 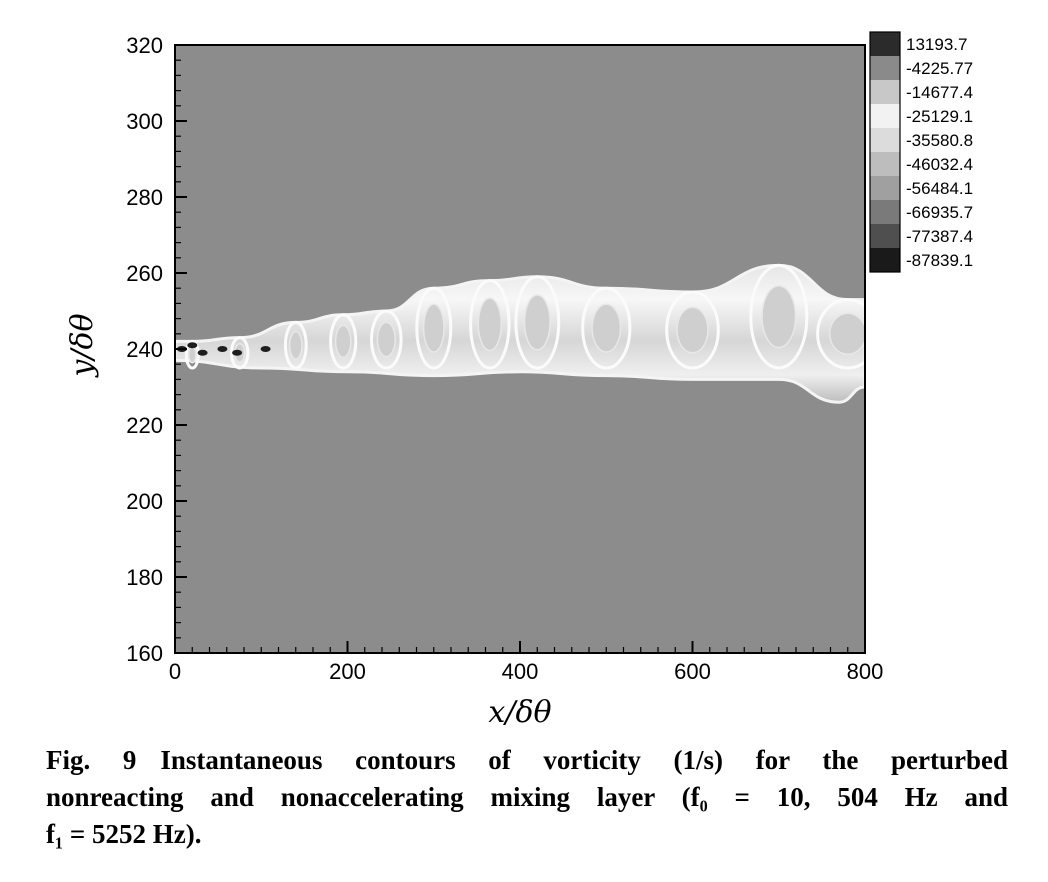 I want to click on y-axis-title: y/δθ, so click(x=82, y=345).